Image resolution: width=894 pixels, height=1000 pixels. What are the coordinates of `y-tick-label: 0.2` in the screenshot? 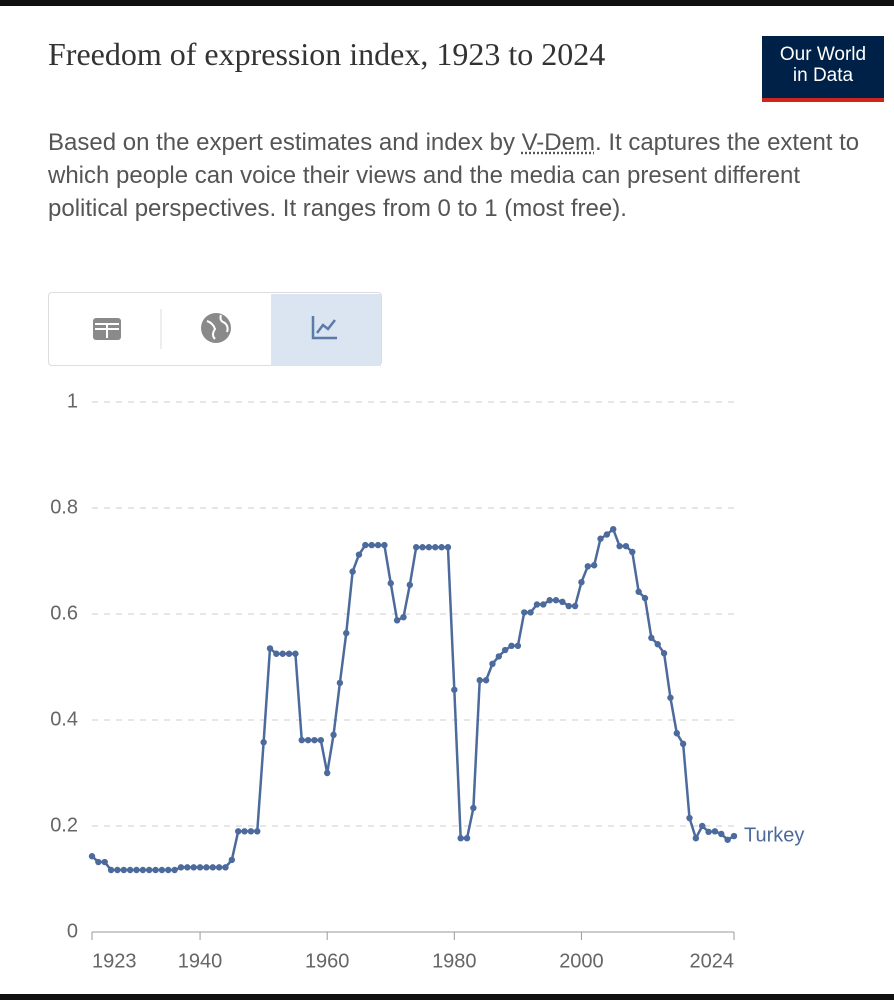 It's located at (64, 825).